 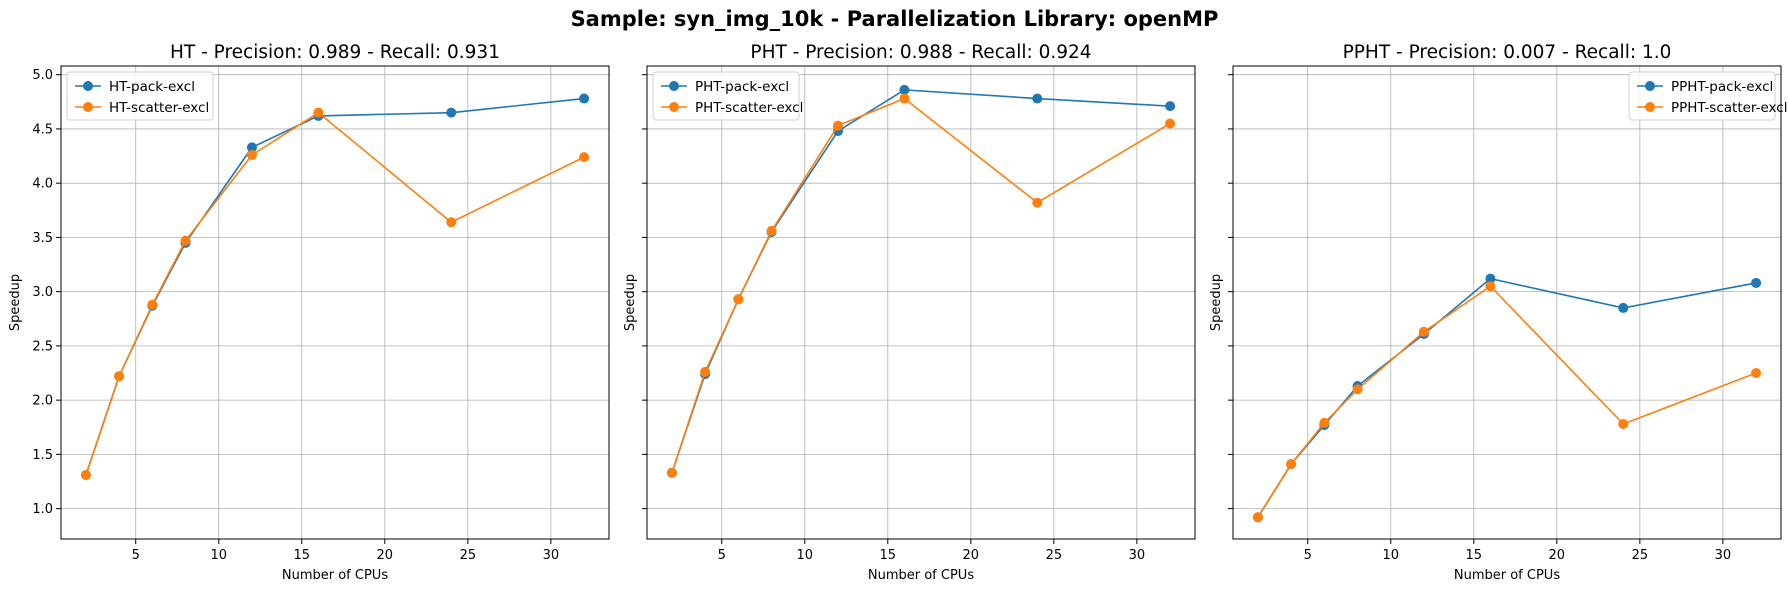 I want to click on y-tick-label: 1.5, so click(x=42, y=455).